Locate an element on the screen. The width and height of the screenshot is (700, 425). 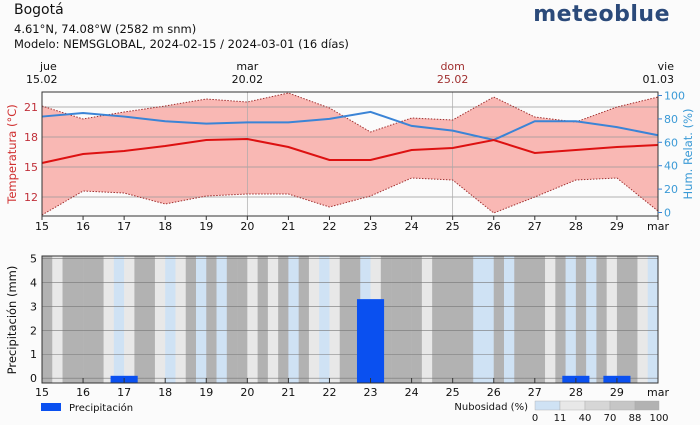
location-title: Bogotá is located at coordinates (39, 10).